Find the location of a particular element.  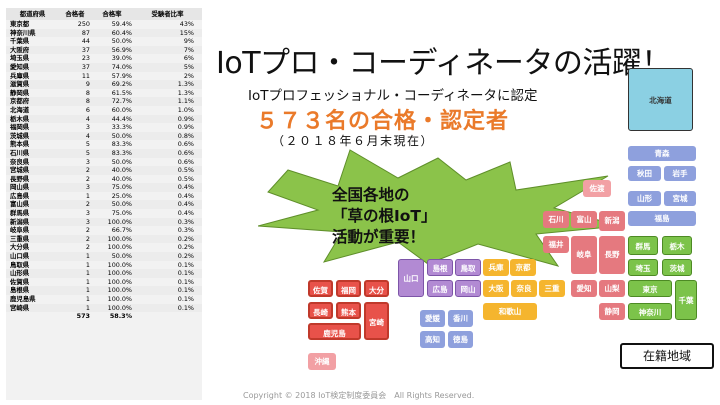

cell-passers: 3 is located at coordinates (87, 213).